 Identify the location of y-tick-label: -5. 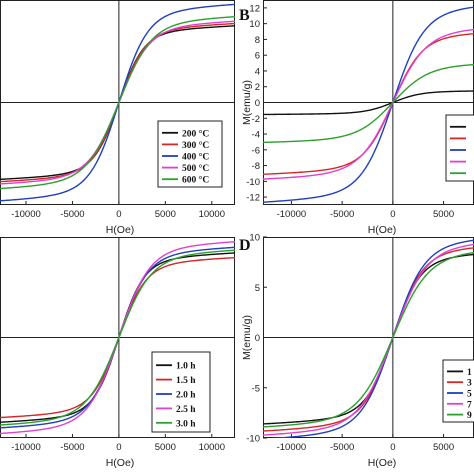
(256, 388).